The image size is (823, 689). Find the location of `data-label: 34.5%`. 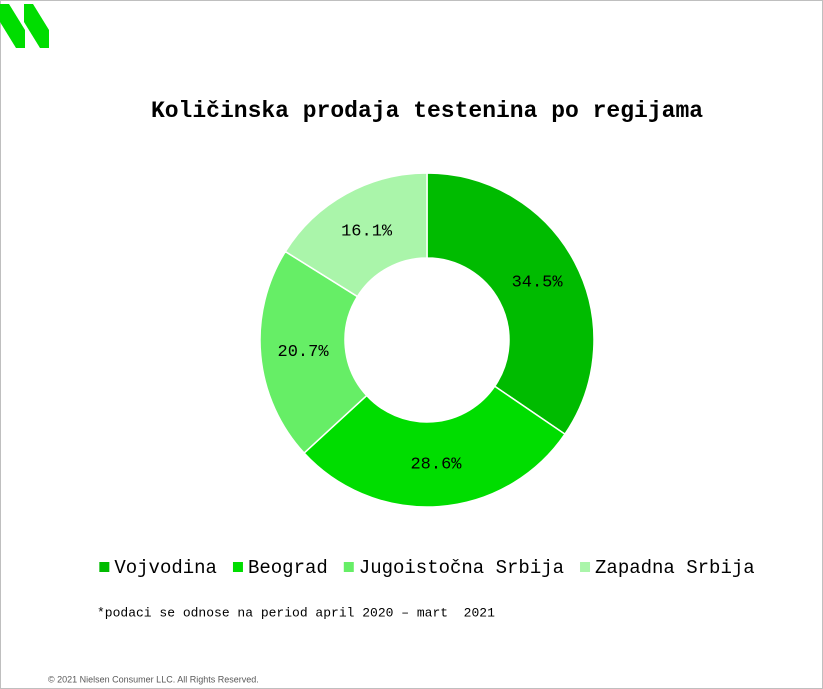

data-label: 34.5% is located at coordinates (538, 282).